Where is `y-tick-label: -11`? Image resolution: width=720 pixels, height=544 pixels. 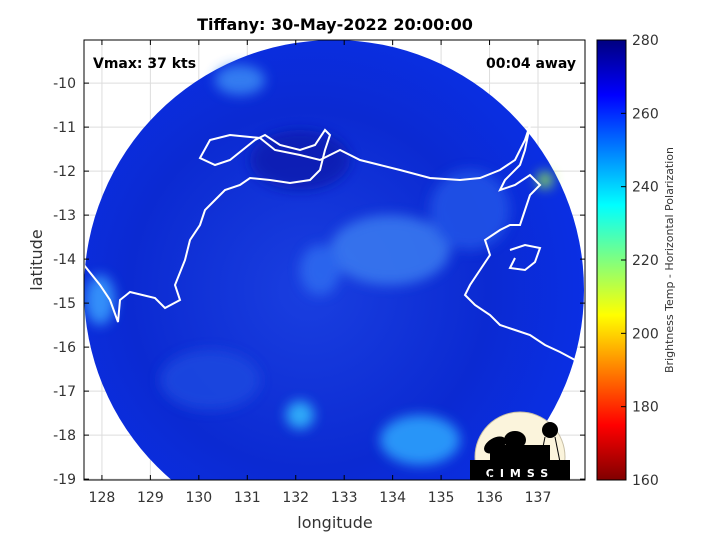
y-tick-label: -11 is located at coordinates (64, 128).